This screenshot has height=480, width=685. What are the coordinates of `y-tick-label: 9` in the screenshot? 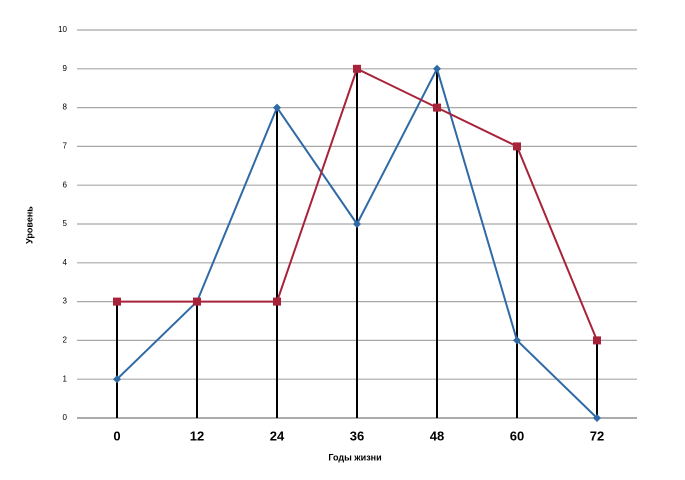 It's located at (65, 68).